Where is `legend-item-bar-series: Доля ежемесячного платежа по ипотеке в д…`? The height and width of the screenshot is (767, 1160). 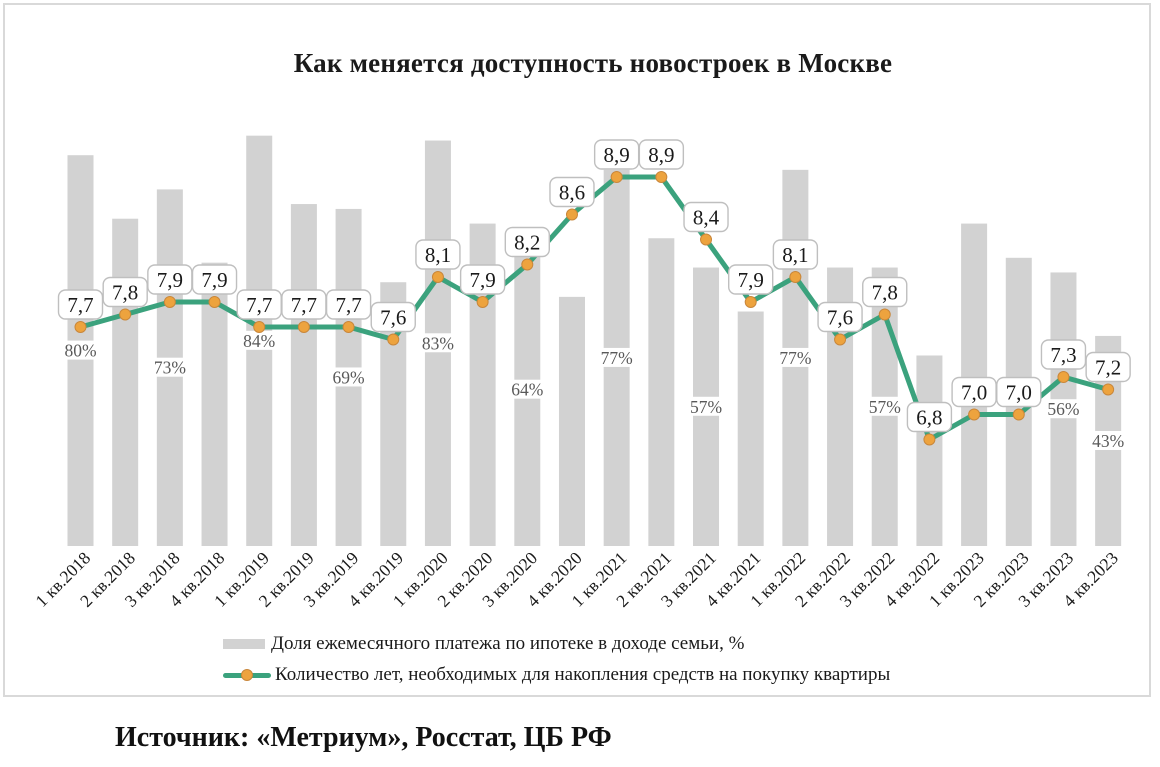
legend-item-bar-series: Доля ежемесячного платежа по ипотеке в д… is located at coordinates (556, 644).